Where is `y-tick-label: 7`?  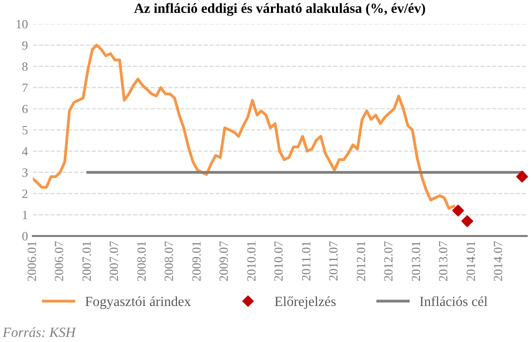
y-tick-label: 7 is located at coordinates (25, 88).